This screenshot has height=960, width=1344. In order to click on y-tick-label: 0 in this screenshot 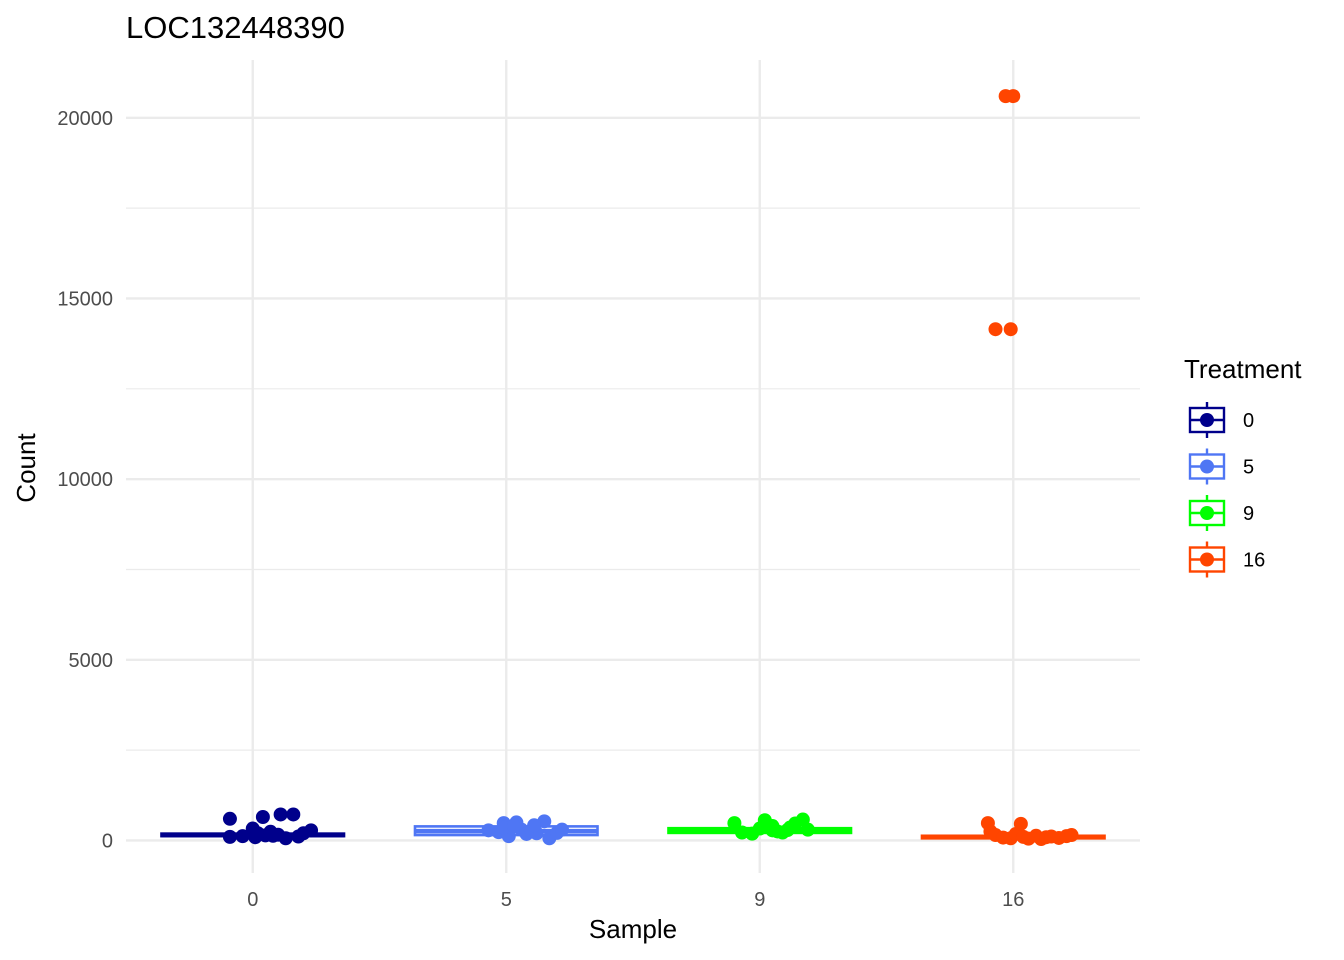, I will do `click(107, 841)`.